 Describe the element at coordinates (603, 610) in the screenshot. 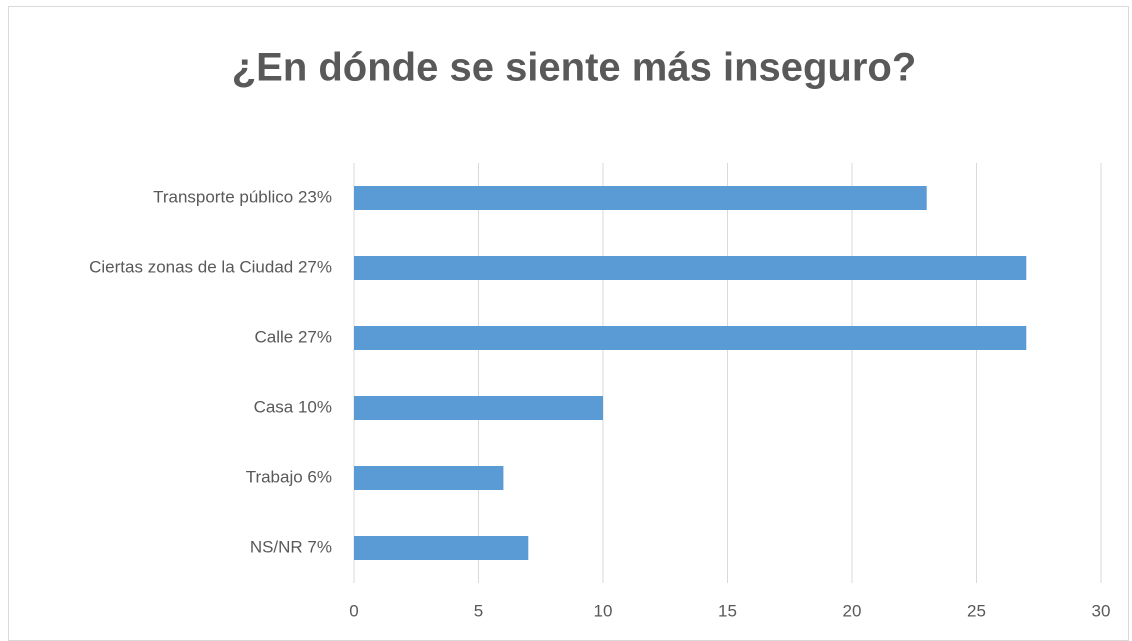

I see `x-tick-label: 10` at that location.